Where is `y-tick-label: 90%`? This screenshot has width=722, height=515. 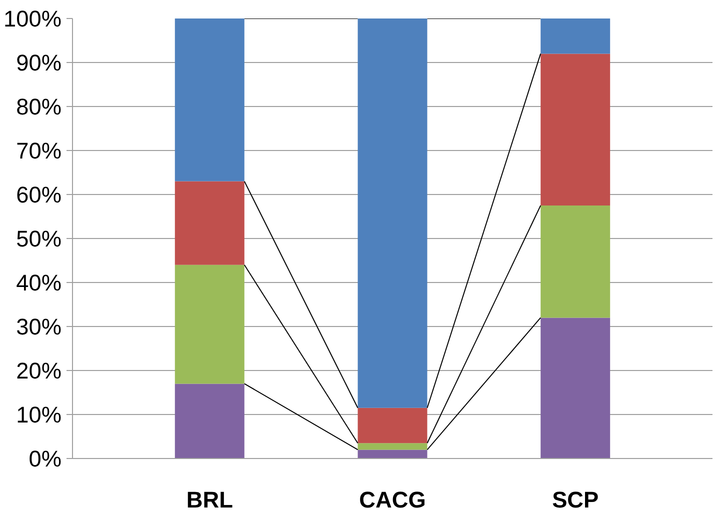 y-tick-label: 90% is located at coordinates (39, 63).